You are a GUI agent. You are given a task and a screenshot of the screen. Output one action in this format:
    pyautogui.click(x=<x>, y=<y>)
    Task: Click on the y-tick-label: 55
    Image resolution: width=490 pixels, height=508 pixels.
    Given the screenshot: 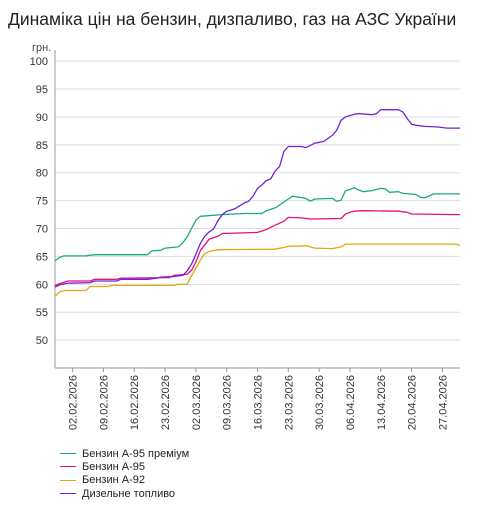 What is the action you would take?
    pyautogui.click(x=42, y=313)
    